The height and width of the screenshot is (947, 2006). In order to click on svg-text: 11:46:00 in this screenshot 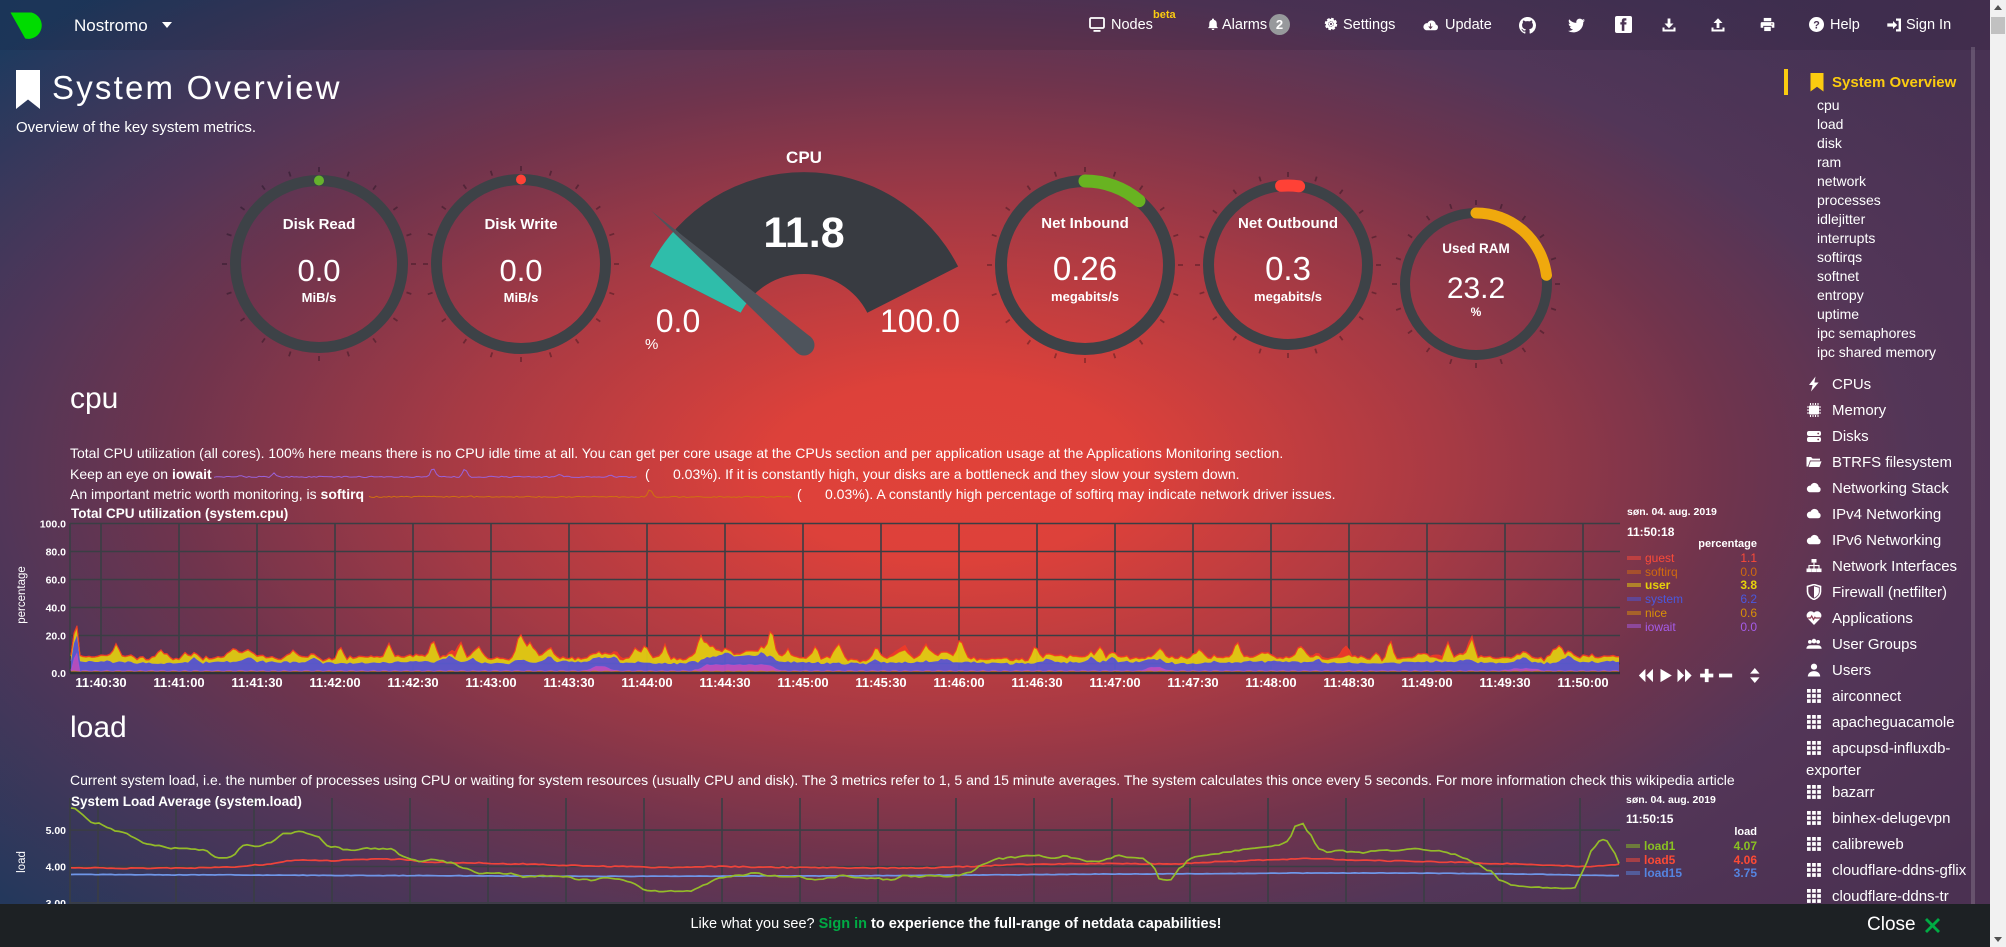, I will do `click(958, 682)`.